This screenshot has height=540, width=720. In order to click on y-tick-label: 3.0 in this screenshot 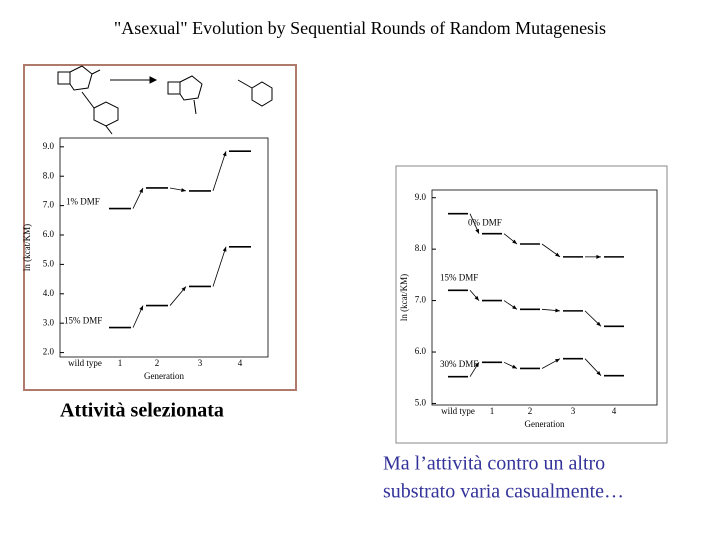, I will do `click(49, 322)`.